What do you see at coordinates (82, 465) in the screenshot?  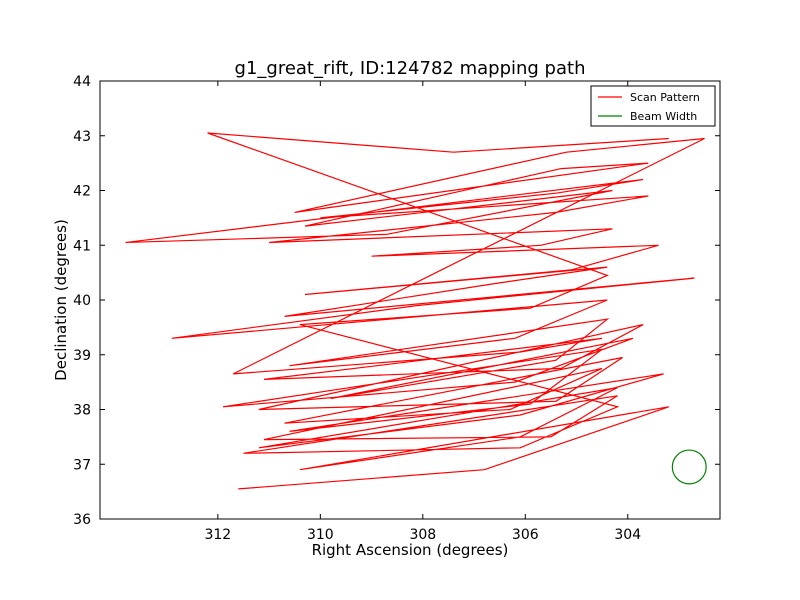 I see `y-tick-label: 37` at bounding box center [82, 465].